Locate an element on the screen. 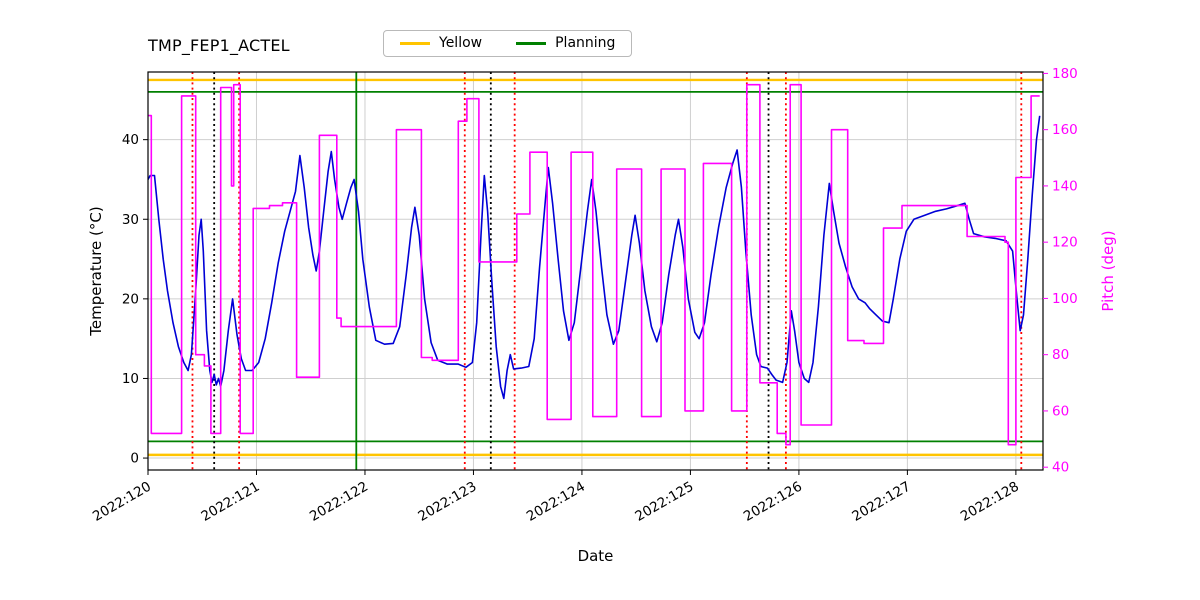  legend-item-yellow: Yellow is located at coordinates (441, 43).